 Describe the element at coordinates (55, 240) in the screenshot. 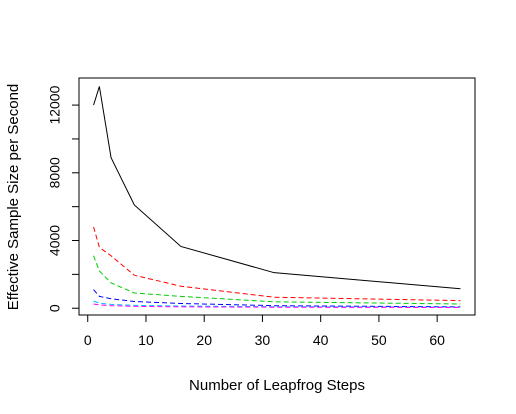

I see `y-tick-label: 4000` at that location.